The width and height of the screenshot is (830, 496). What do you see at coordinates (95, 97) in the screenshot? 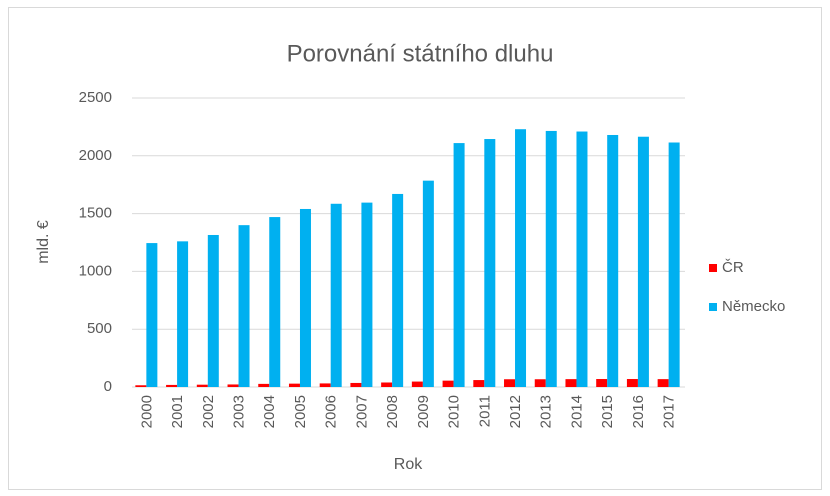
I see `y-tick-label: 2500` at bounding box center [95, 97].